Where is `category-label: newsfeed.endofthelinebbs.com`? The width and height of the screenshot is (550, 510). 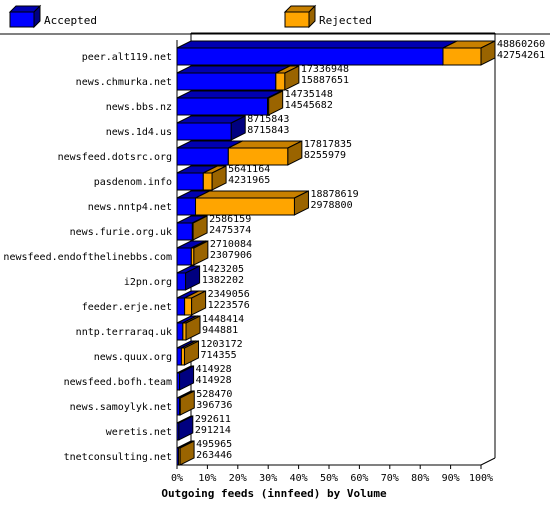
category-label: newsfeed.endofthelinebbs.com is located at coordinates (87, 257).